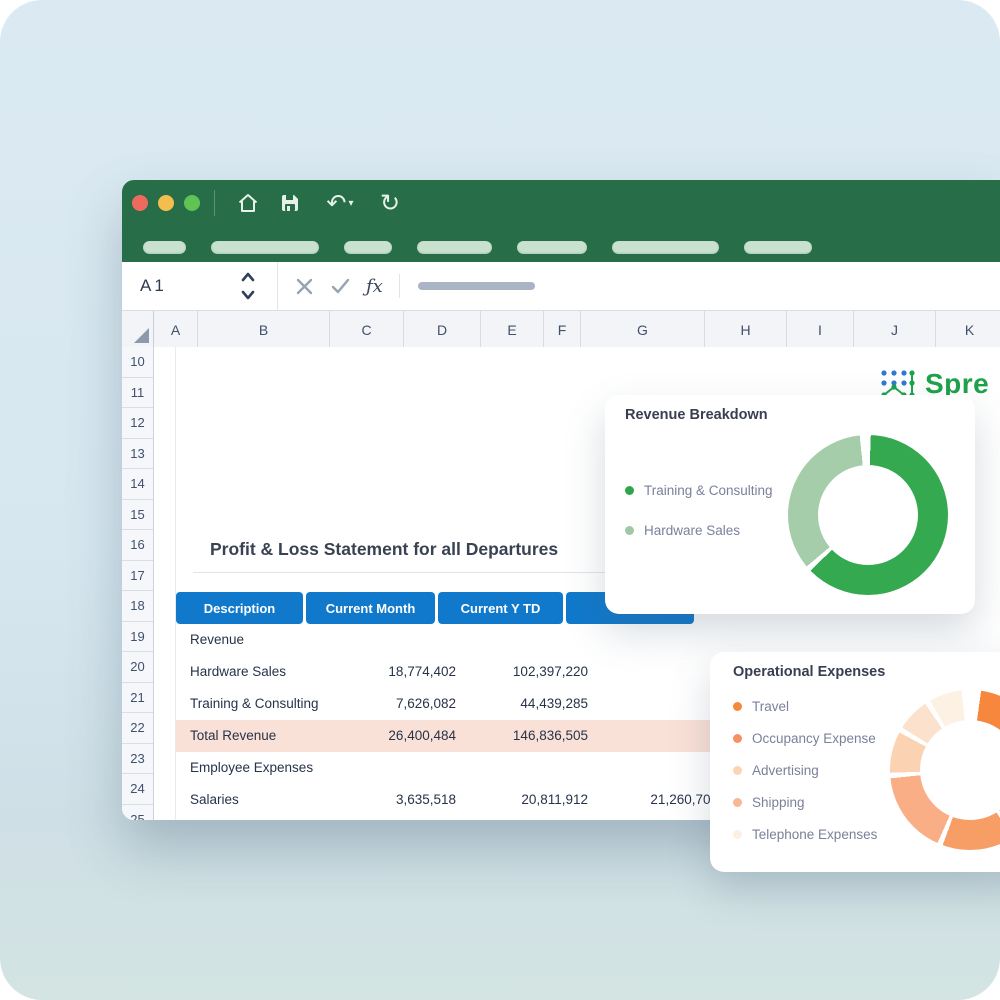  Describe the element at coordinates (425, 703) in the screenshot. I see `cell-current-month: 7,626,082` at that location.